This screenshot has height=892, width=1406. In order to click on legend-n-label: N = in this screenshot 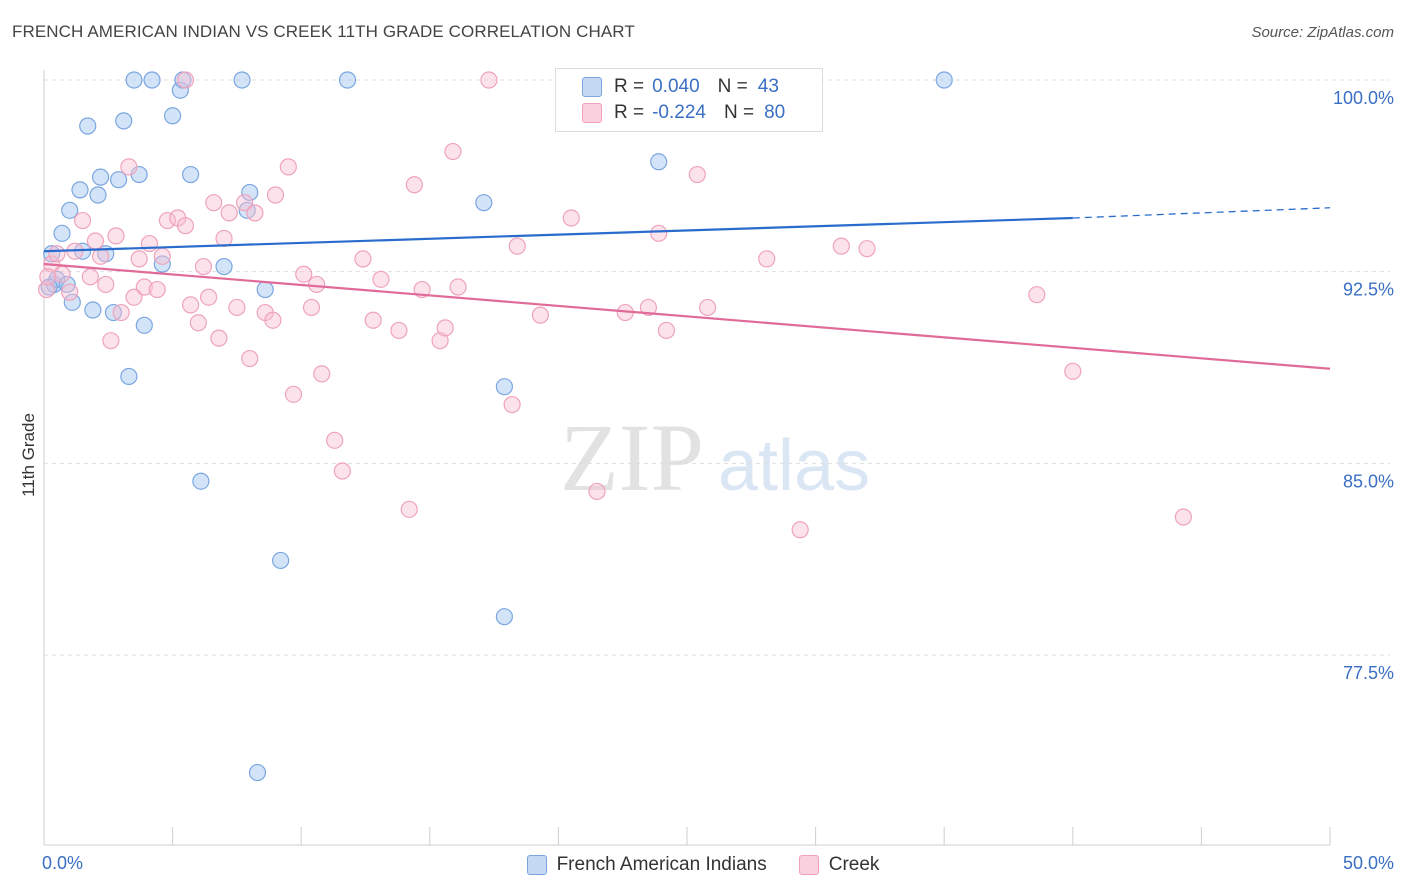, I will do `click(732, 86)`.